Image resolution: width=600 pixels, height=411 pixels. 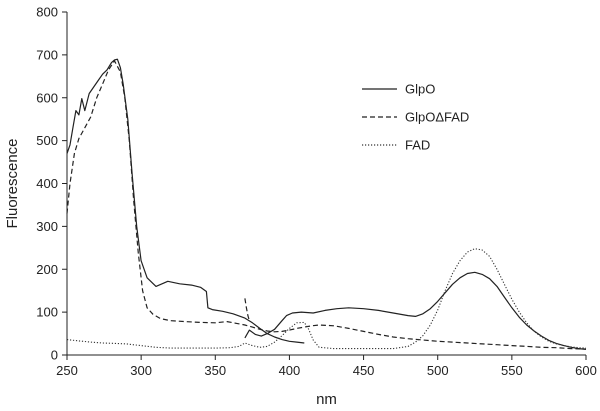 I want to click on y-tick-label: 600, so click(x=47, y=97).